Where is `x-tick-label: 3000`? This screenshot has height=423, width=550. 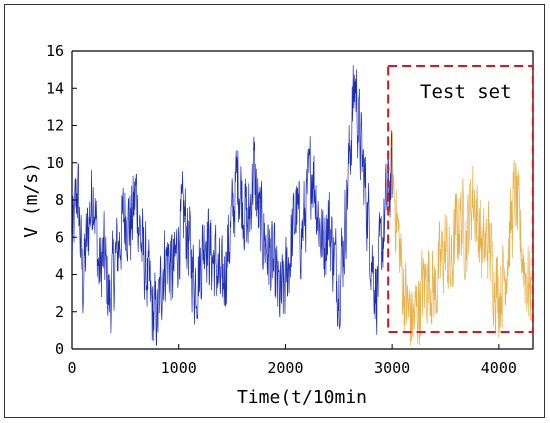
x-tick-label: 3000 is located at coordinates (392, 368).